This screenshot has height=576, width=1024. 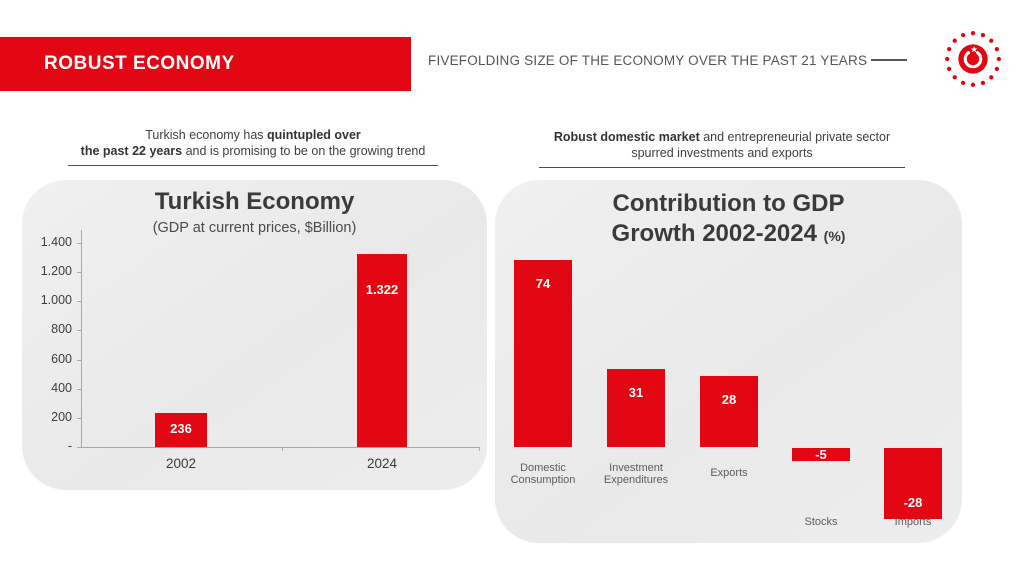 I want to click on bar-stocks, so click(x=821, y=454).